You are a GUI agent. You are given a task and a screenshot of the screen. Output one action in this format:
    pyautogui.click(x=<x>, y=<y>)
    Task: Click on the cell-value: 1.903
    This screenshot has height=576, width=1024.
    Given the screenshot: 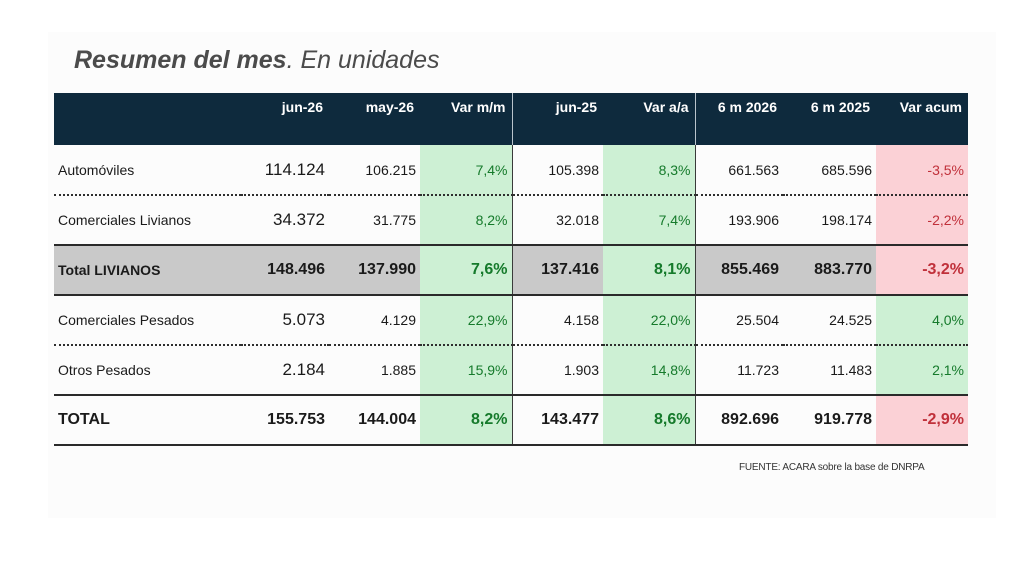 What is the action you would take?
    pyautogui.click(x=557, y=370)
    